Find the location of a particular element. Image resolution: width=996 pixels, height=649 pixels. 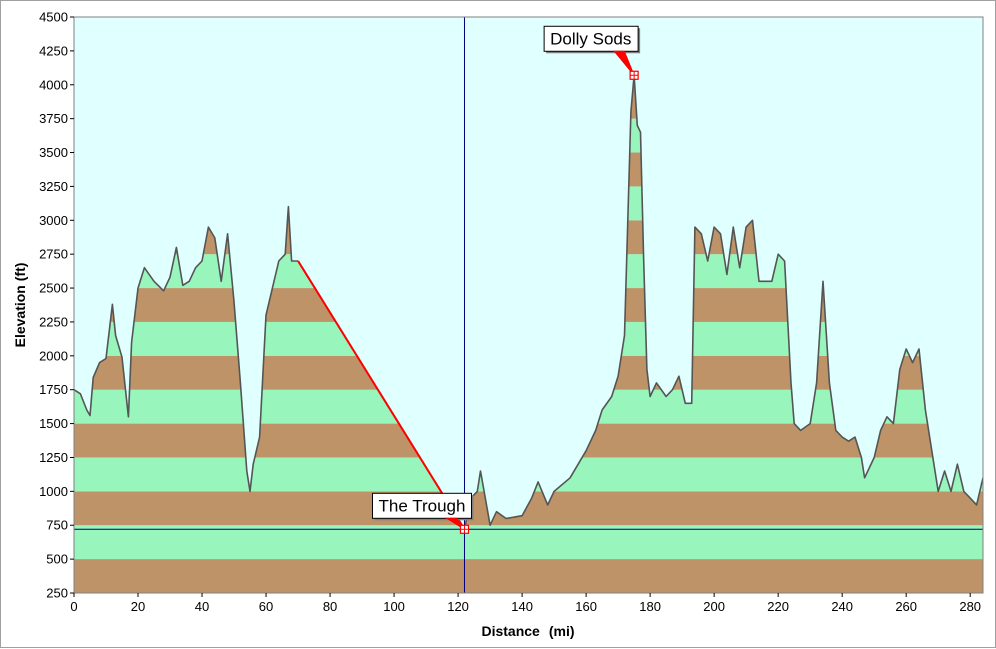

x-tick-label: 220 is located at coordinates (778, 606).